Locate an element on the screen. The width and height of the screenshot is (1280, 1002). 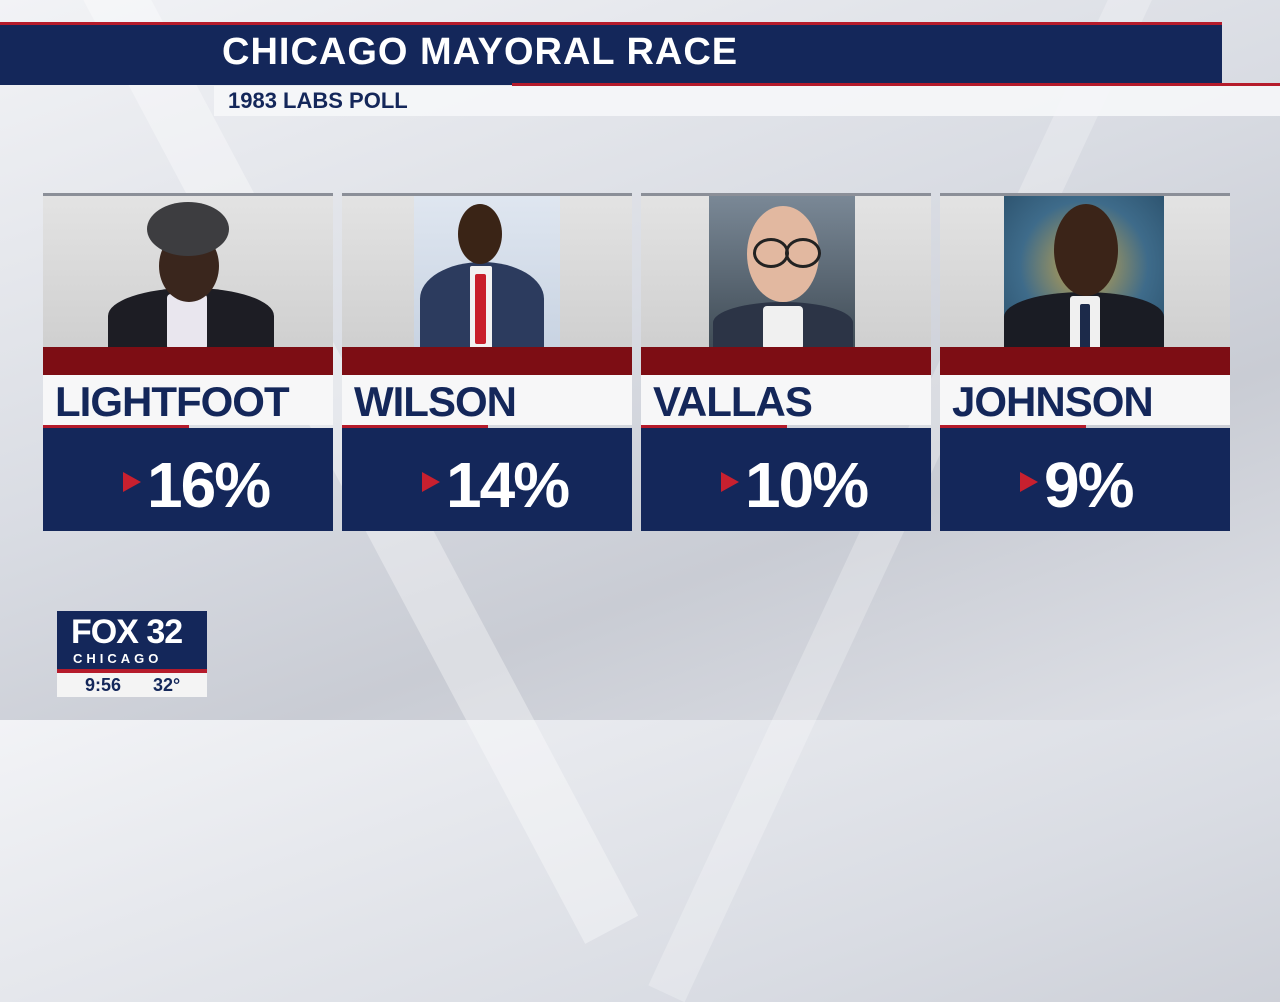
name-bar: JOHNSON is located at coordinates (1085, 400).